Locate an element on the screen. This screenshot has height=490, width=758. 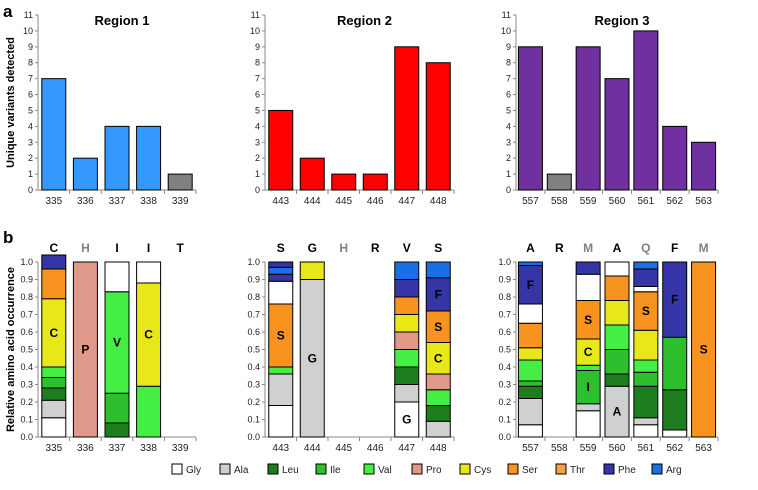
legend-swatch-leu is located at coordinates (273, 469).